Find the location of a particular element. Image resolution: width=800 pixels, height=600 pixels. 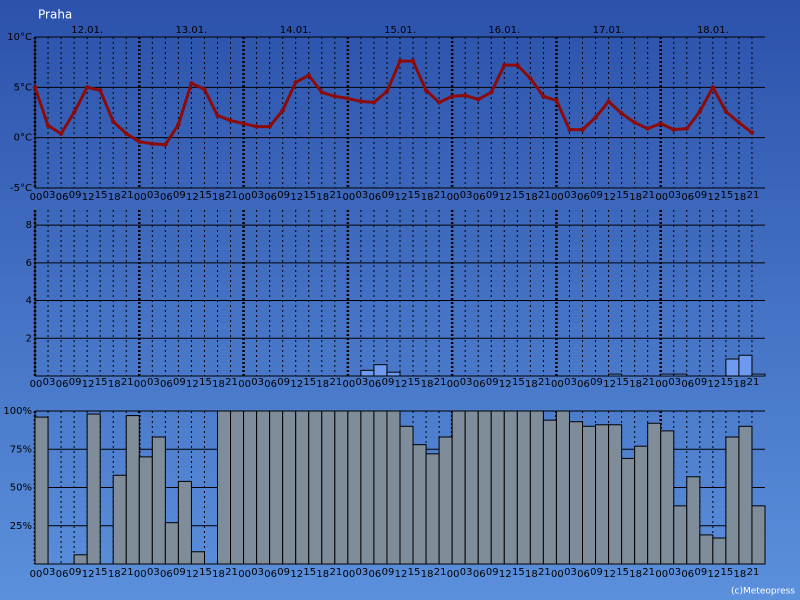

credit: (c)Meteopress is located at coordinates (763, 592).